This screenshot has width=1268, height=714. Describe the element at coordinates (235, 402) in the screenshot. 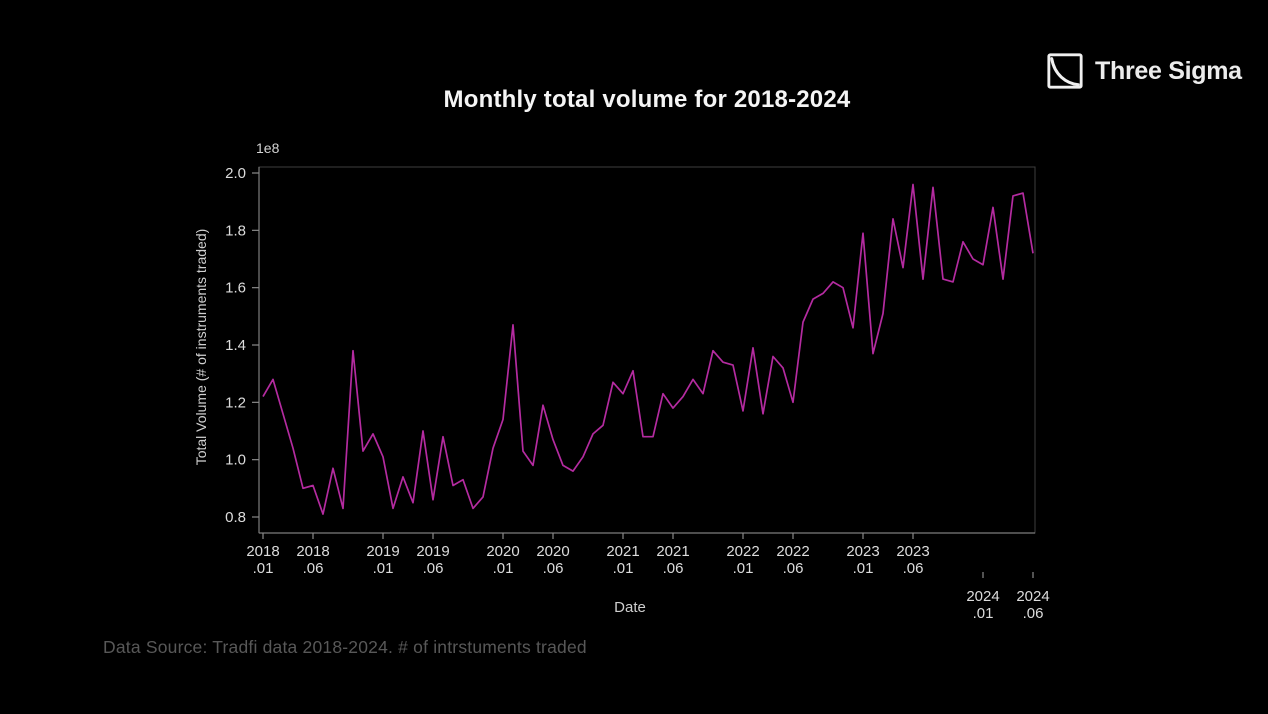

I see `y-tick-label: 1.2` at that location.